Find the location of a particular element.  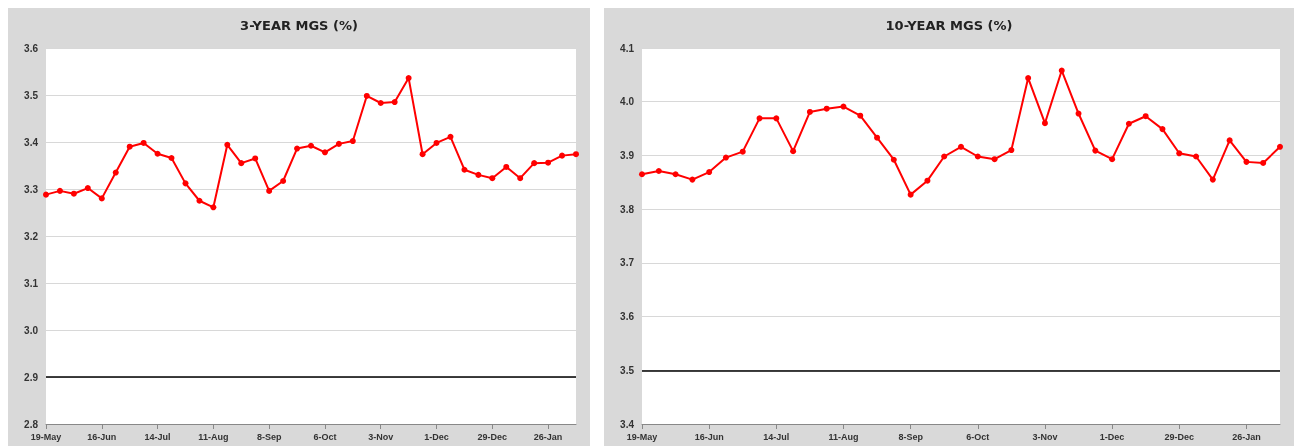

y-tick-label: 3.0 is located at coordinates (31, 330).